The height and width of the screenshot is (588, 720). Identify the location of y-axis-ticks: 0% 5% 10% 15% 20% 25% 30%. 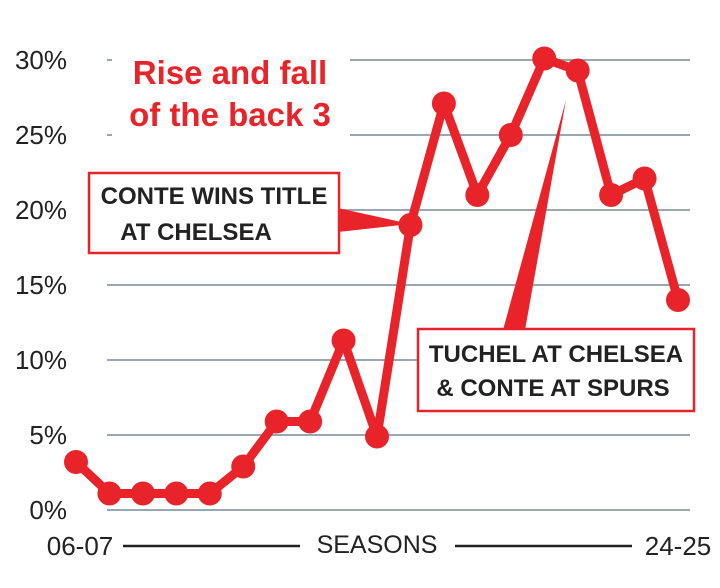
(41, 285).